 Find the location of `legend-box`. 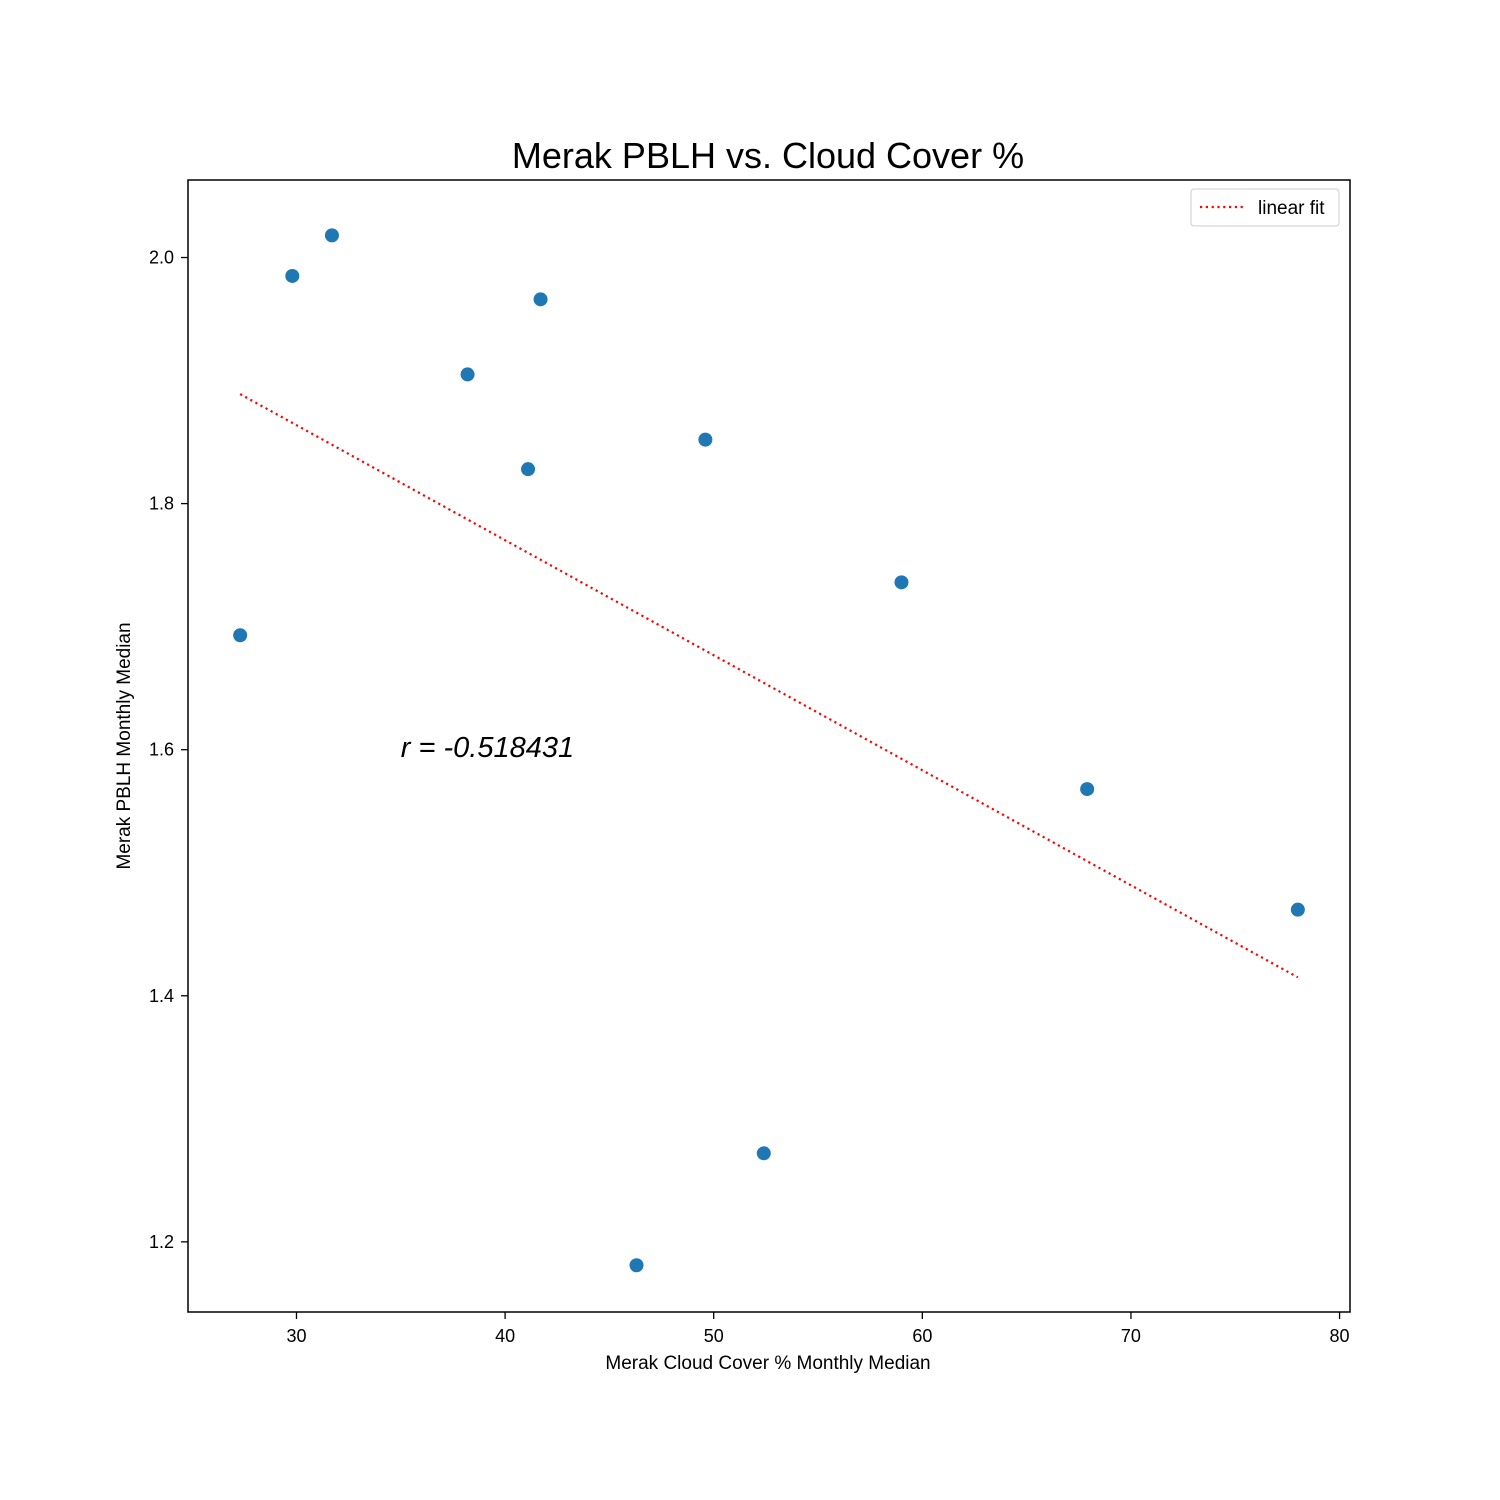

legend-box is located at coordinates (1265, 207).